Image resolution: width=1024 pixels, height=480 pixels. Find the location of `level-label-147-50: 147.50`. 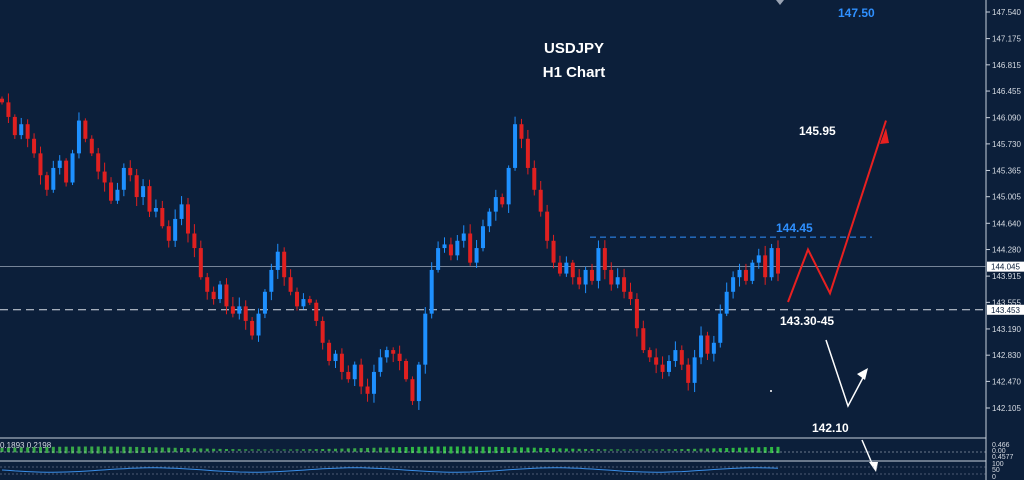

level-label-147-50: 147.50 is located at coordinates (856, 13).